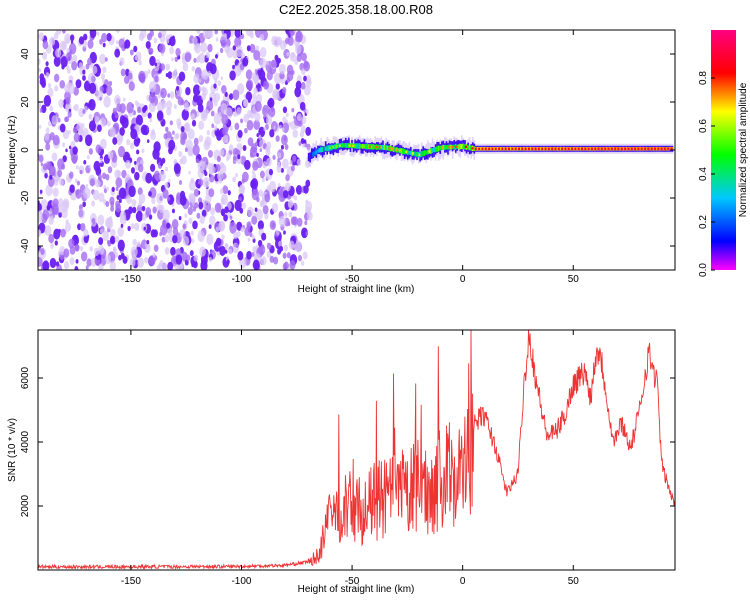 The width and height of the screenshot is (750, 600). I want to click on x-tick-label: 0, so click(463, 581).